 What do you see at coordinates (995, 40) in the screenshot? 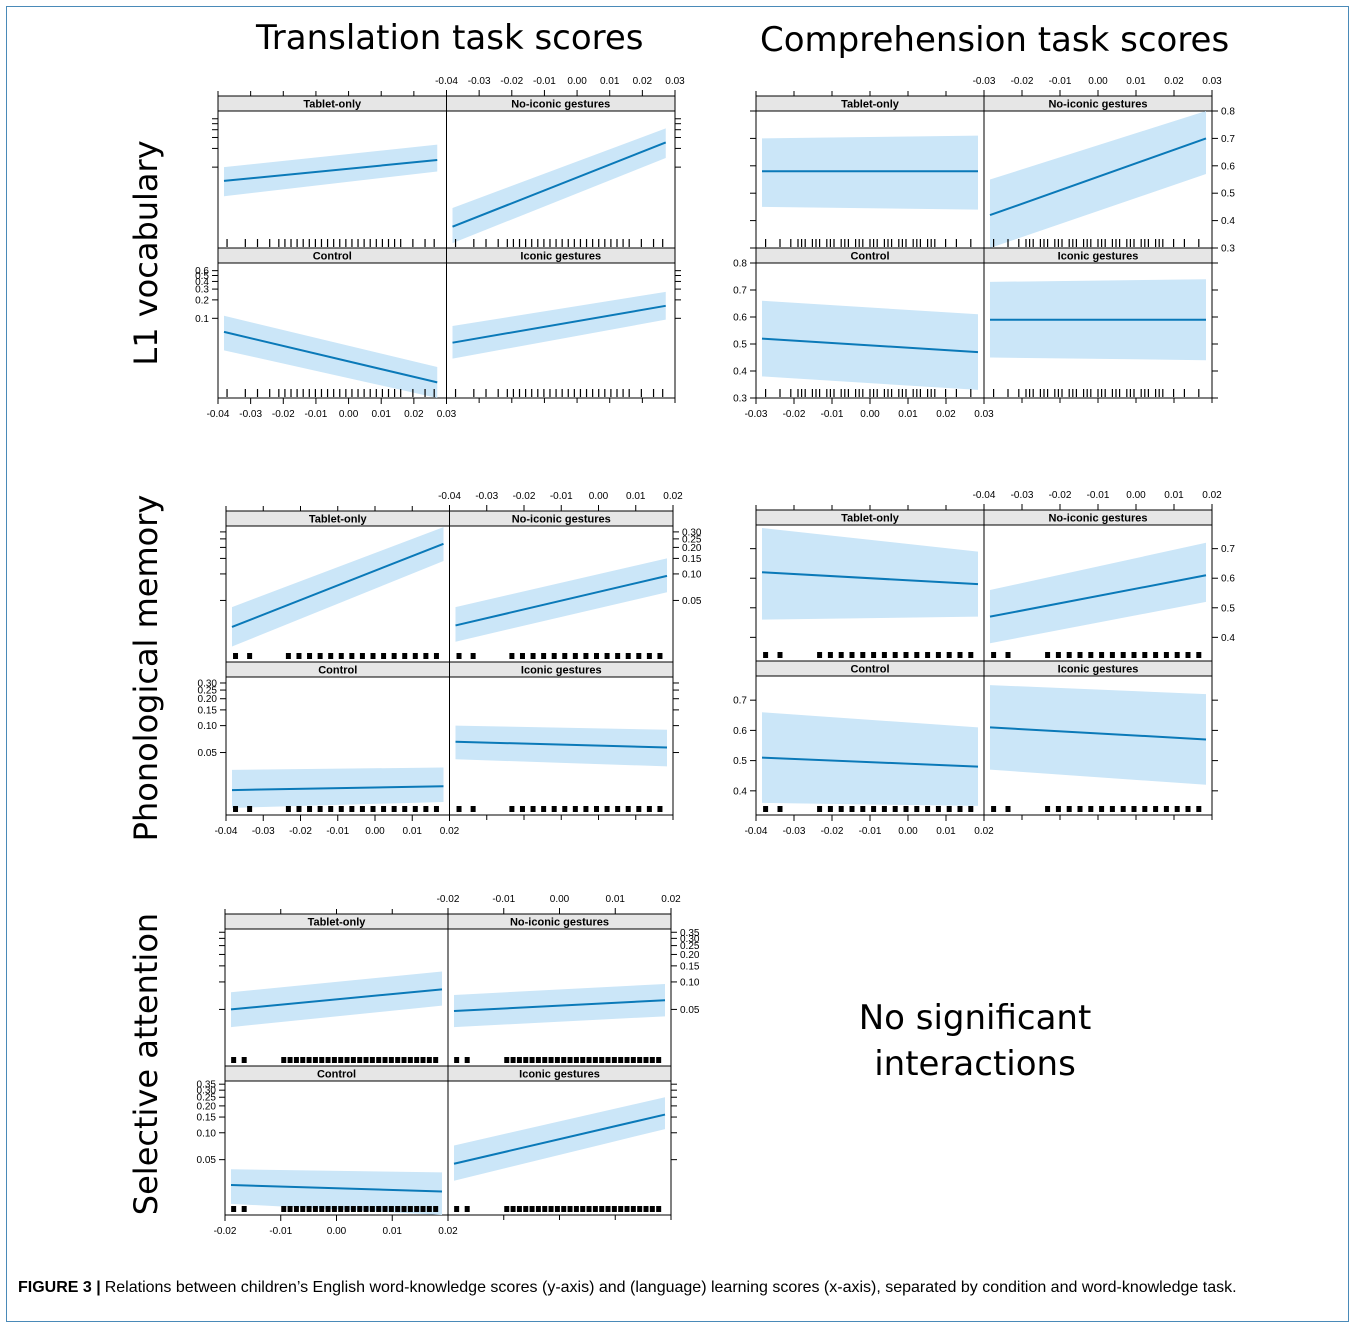
I see `column-title-comprehension: Comprehension task scores` at bounding box center [995, 40].